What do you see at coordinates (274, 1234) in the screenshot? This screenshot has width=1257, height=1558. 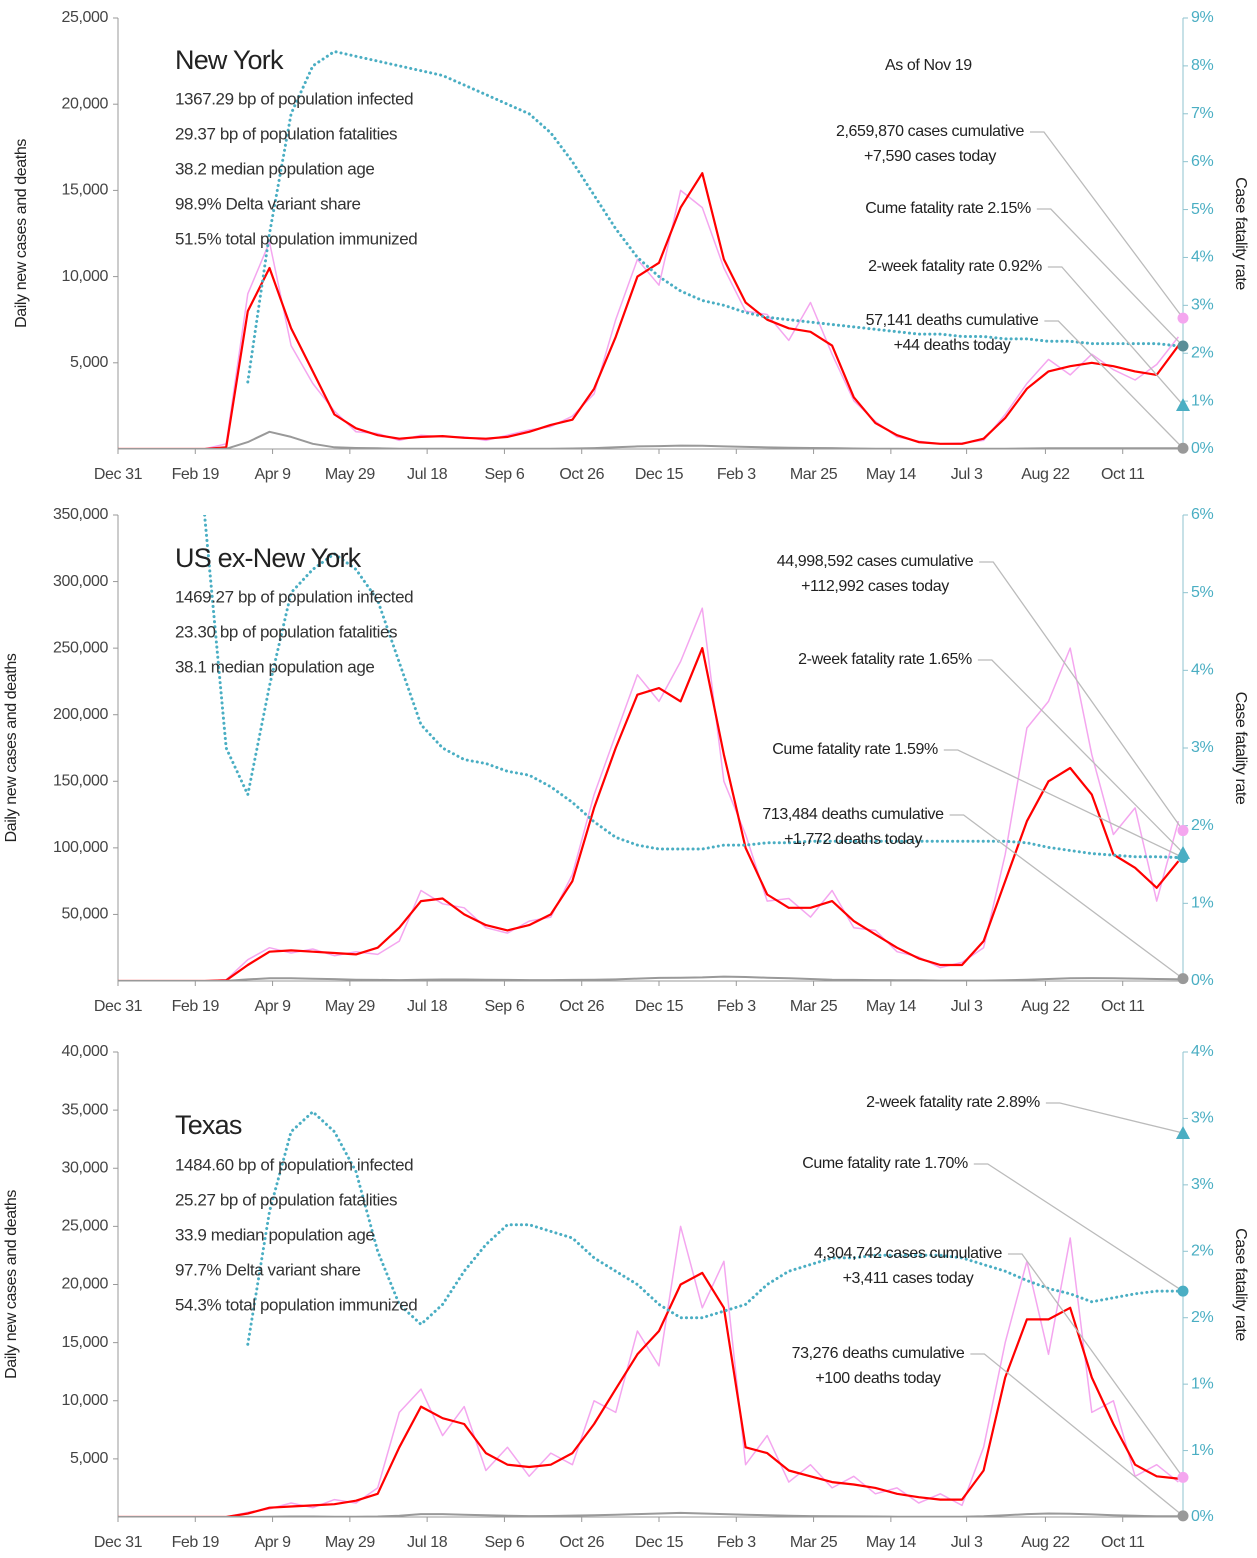 I see `stat-line: 33.9 median population age` at bounding box center [274, 1234].